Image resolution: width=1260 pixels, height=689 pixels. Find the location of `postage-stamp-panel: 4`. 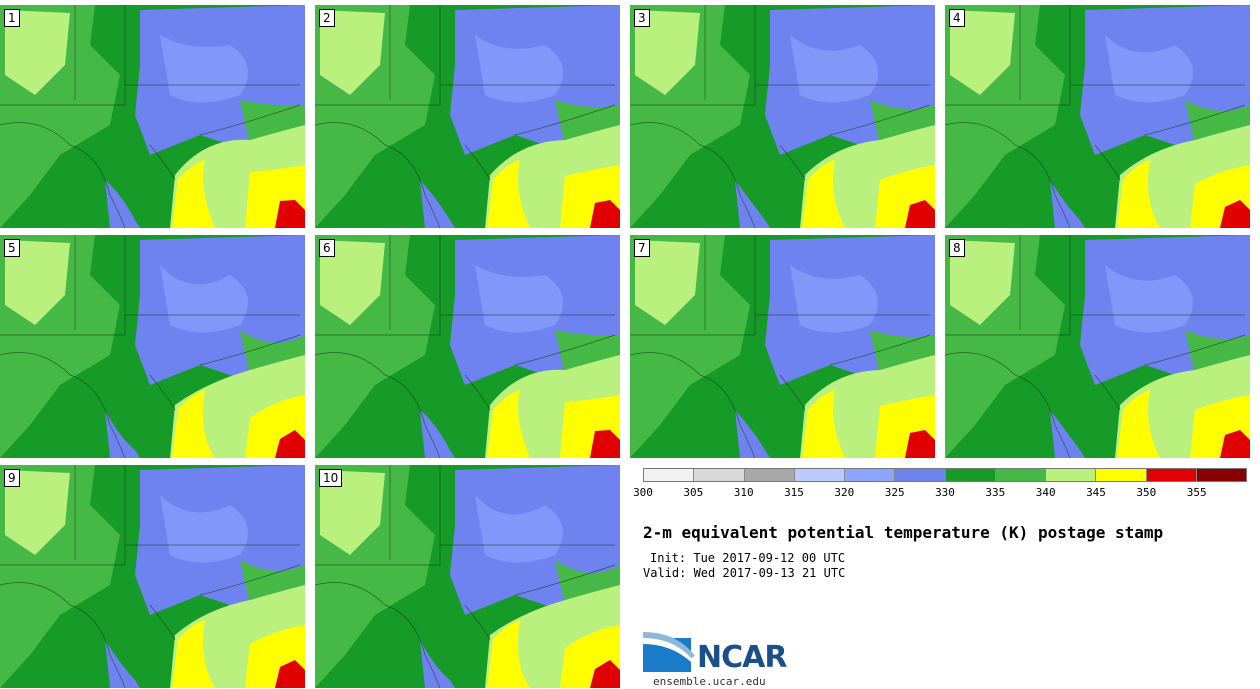

postage-stamp-panel: 4 is located at coordinates (1097, 116).